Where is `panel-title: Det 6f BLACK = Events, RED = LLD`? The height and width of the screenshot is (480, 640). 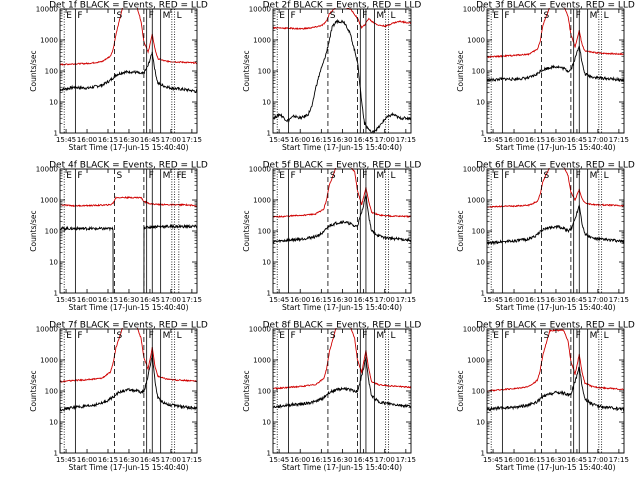 panel-title: Det 6f BLACK = Events, RED = LLD is located at coordinates (555, 166).